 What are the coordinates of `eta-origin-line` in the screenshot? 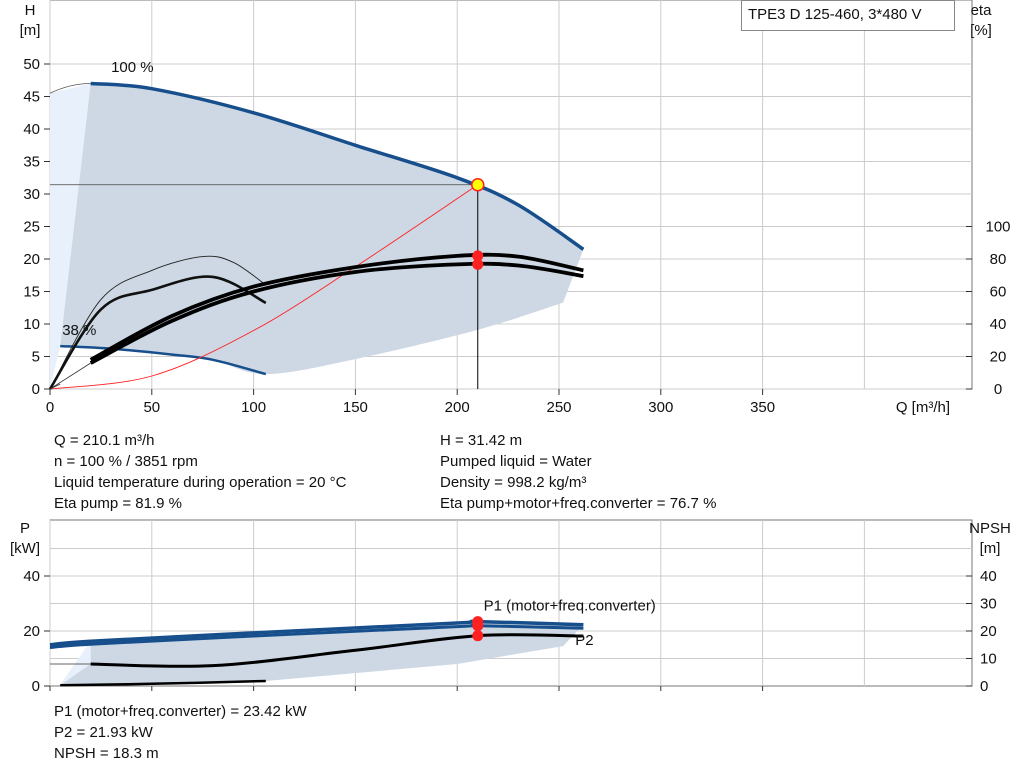 It's located at (70, 376).